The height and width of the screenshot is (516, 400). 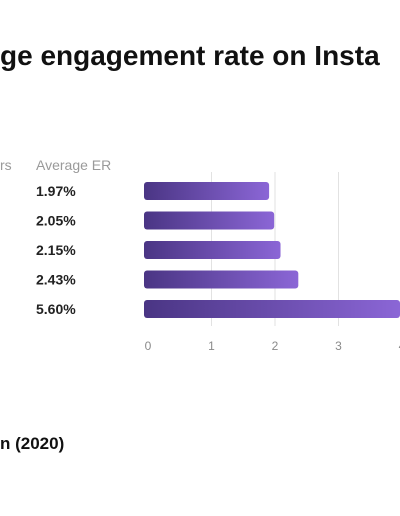 What do you see at coordinates (32, 443) in the screenshot?
I see `source-note: n (2020)` at bounding box center [32, 443].